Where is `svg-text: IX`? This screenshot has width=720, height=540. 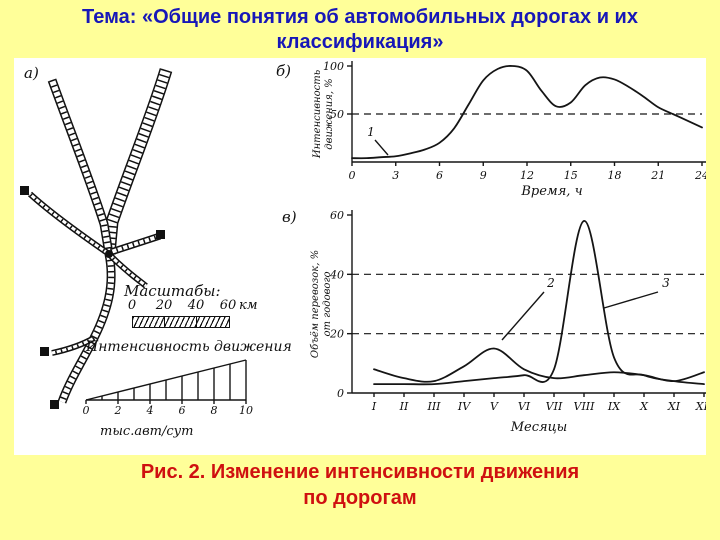
svg-text: IX is located at coordinates (614, 406).